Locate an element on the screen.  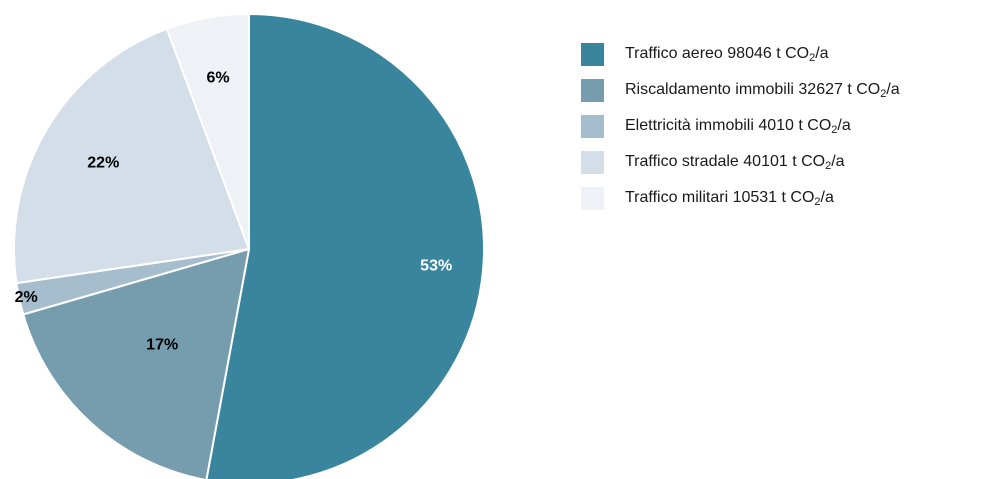
legend-label-5: Traffico militari 10531 t CO2/a is located at coordinates (729, 198).